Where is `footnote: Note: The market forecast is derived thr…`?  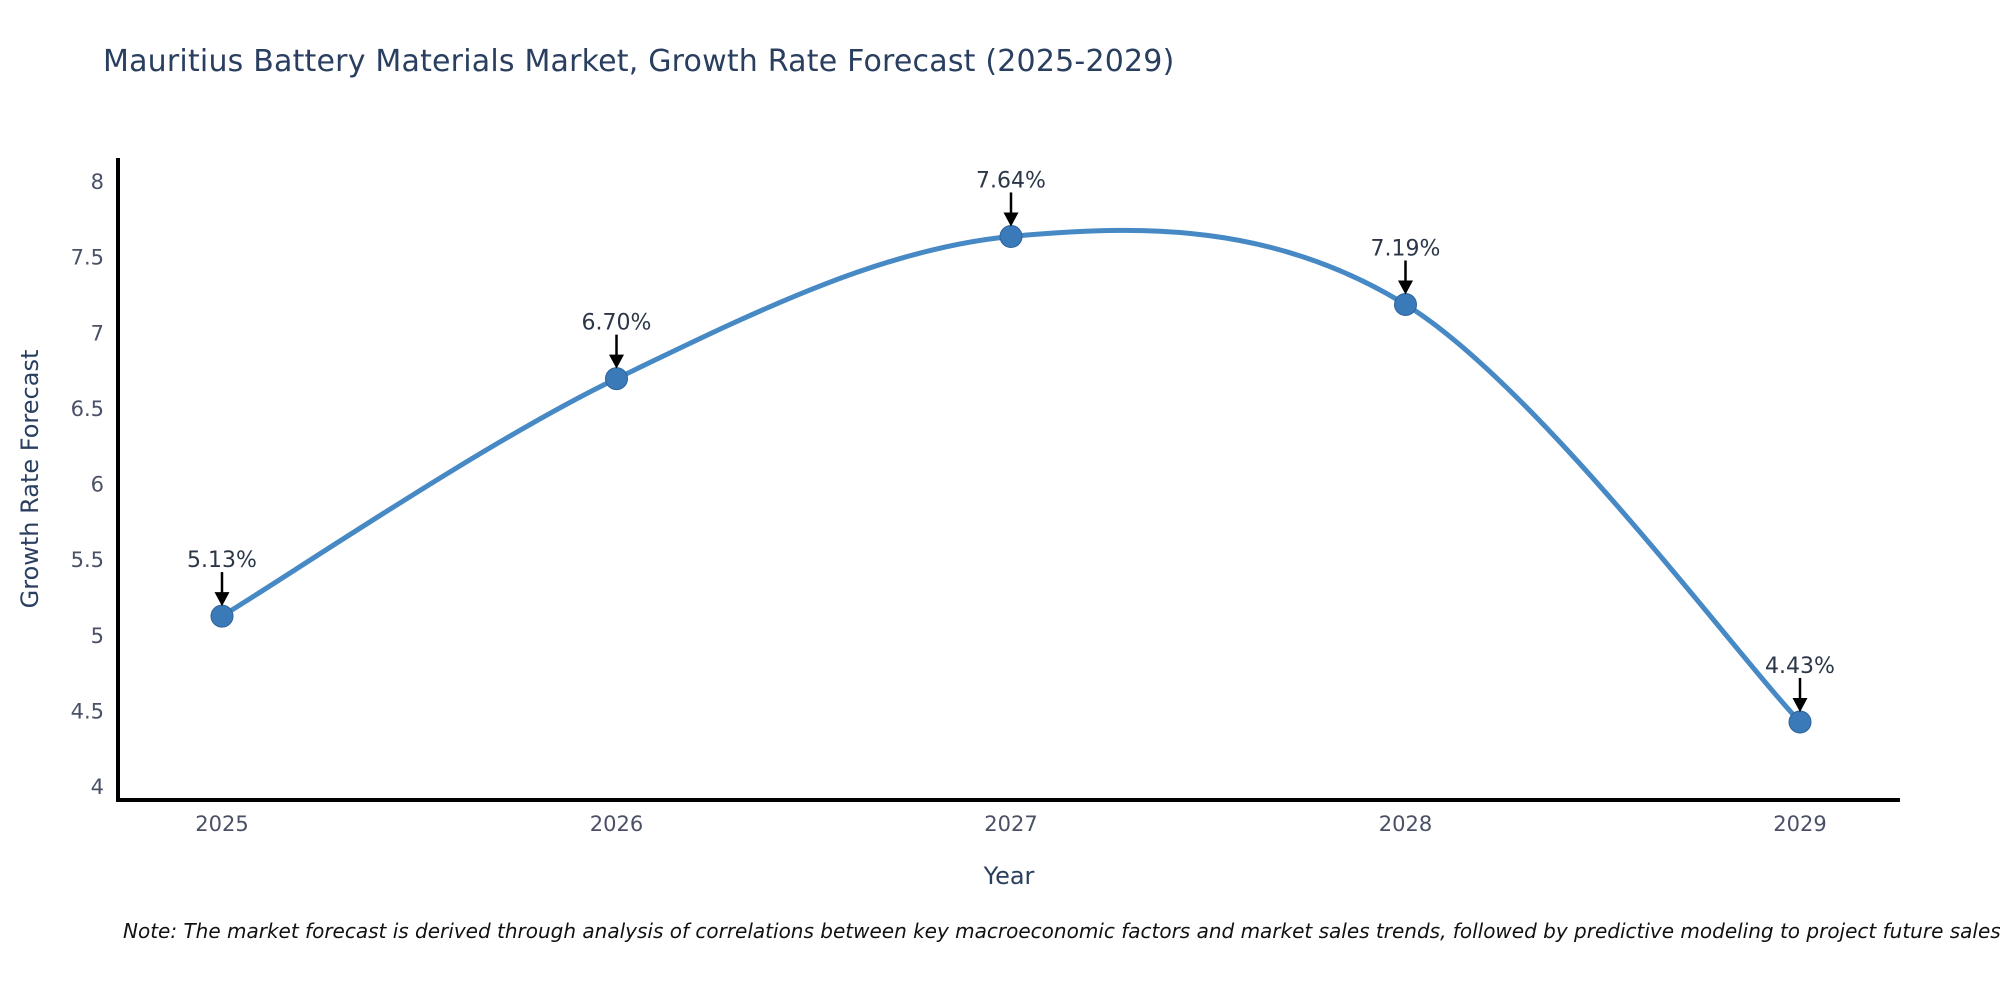 footnote: Note: The market forecast is derived thr… is located at coordinates (1061, 931).